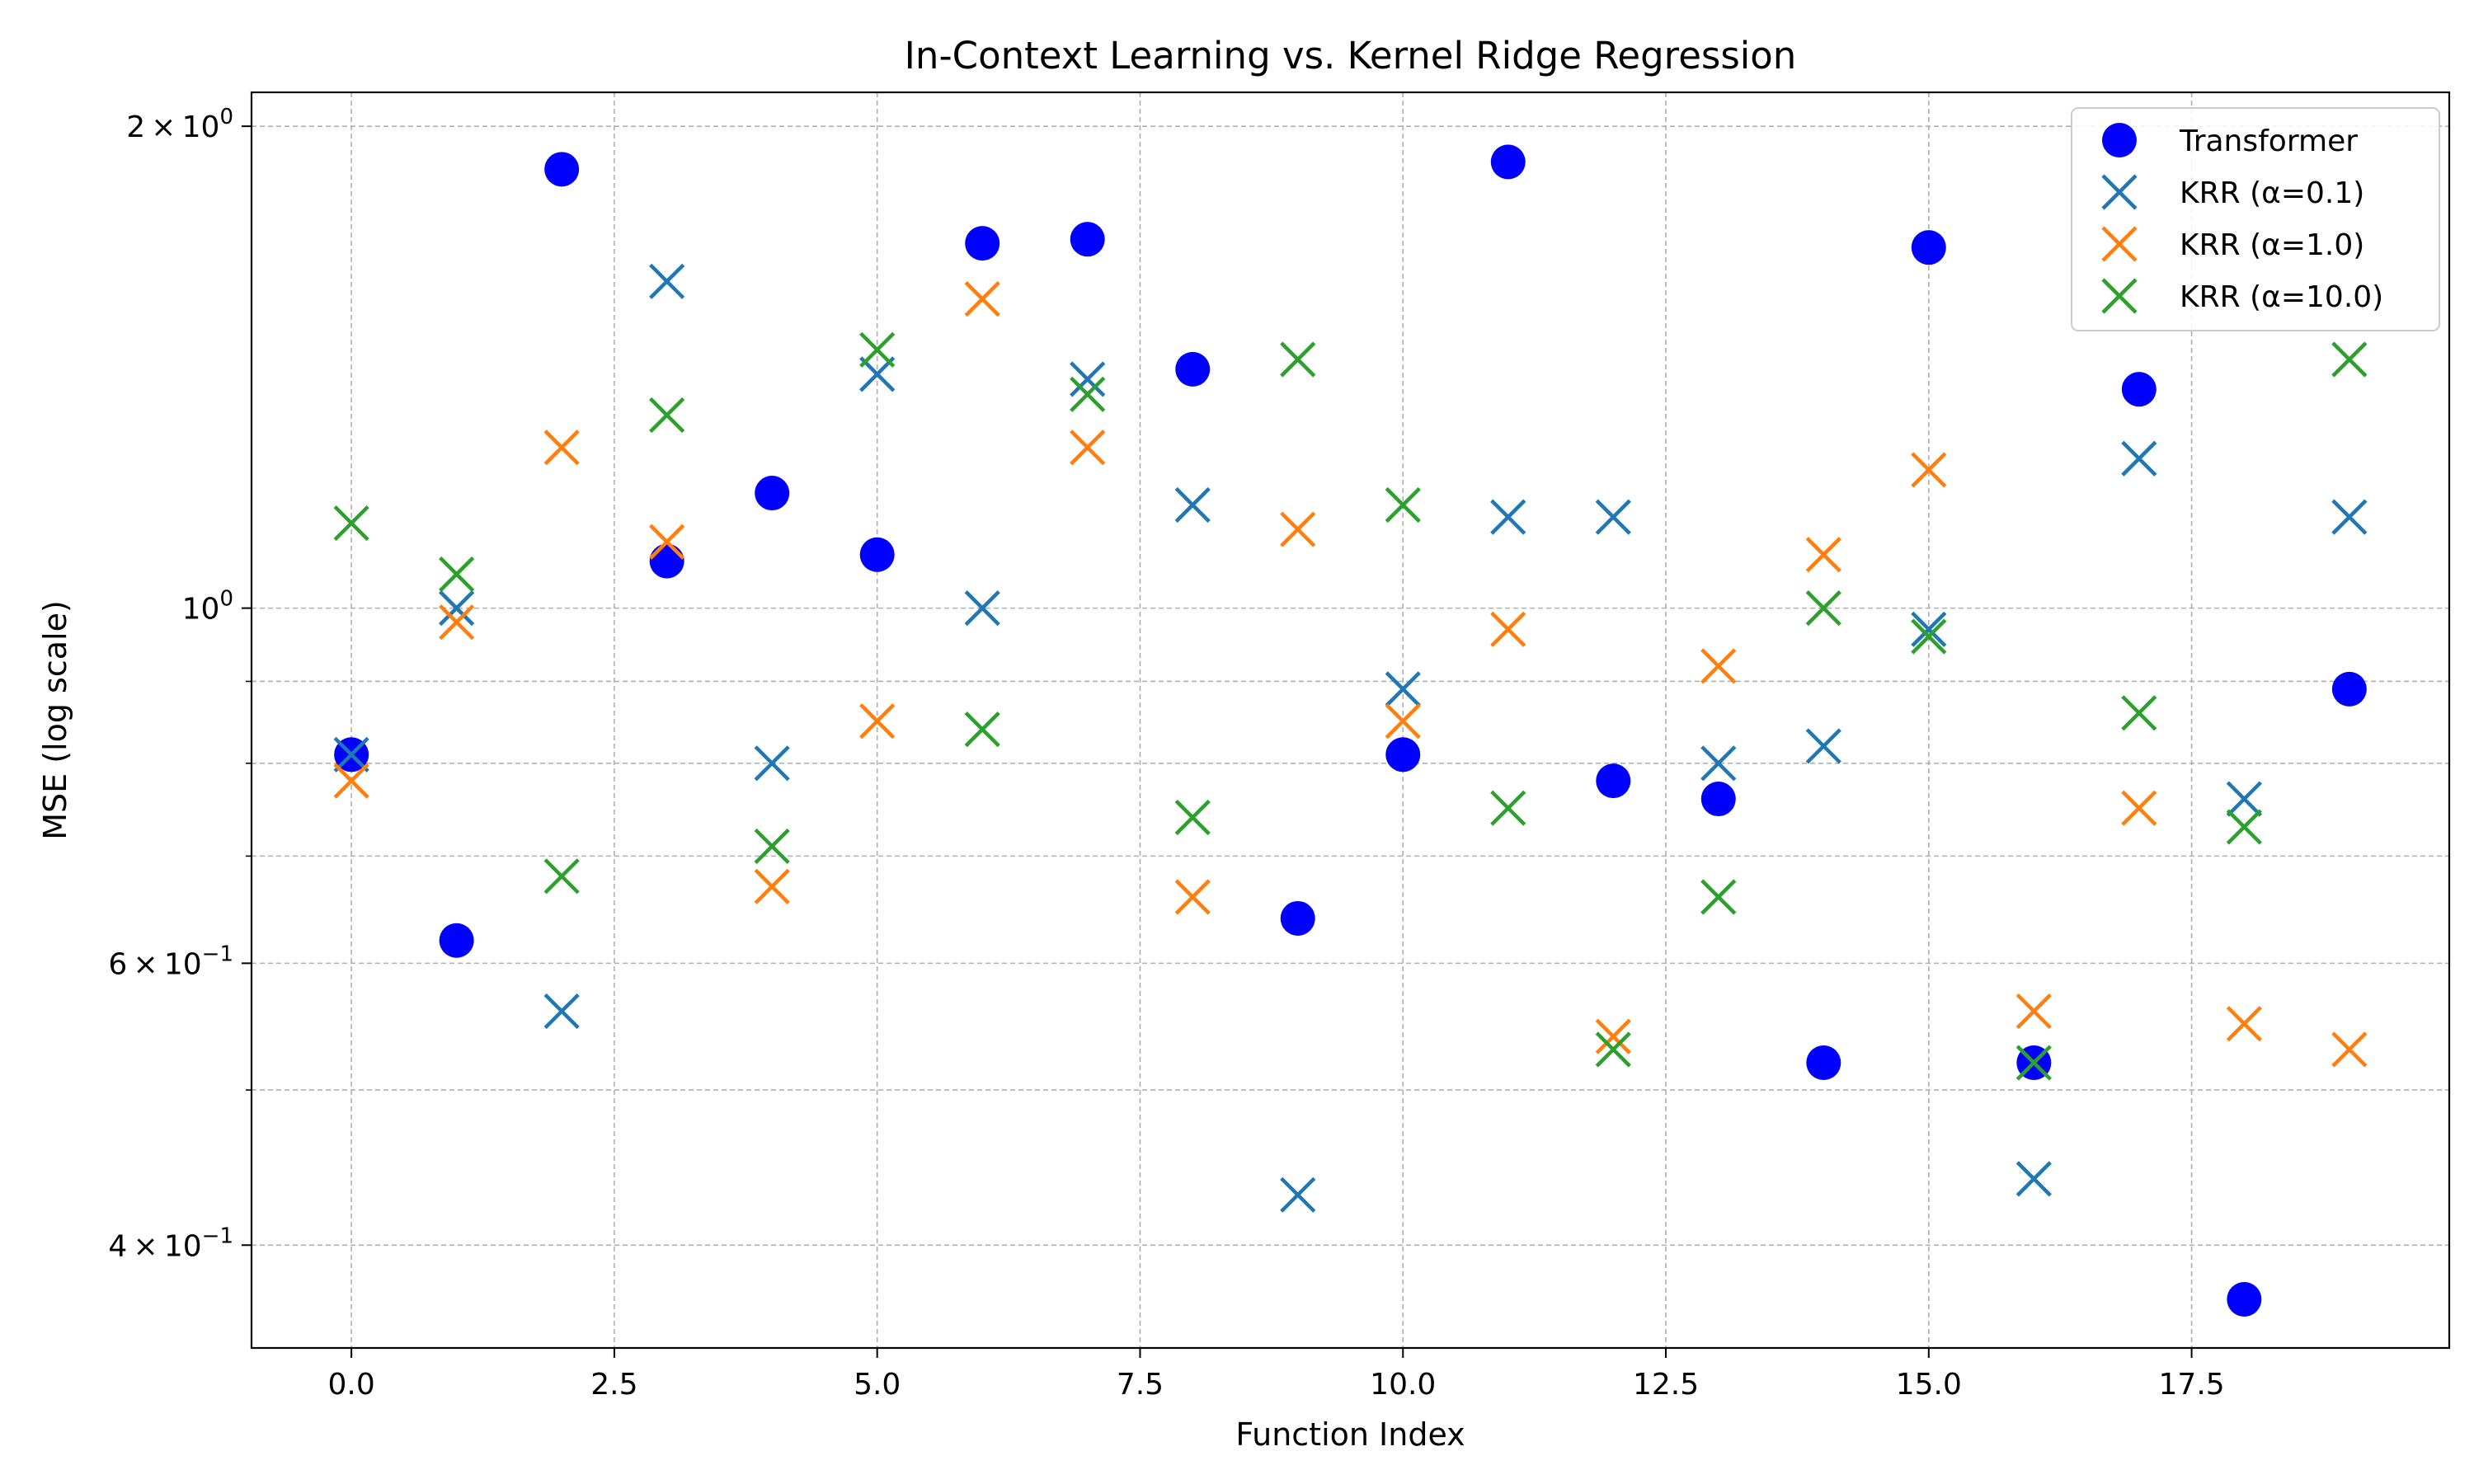 Image resolution: width=2474 pixels, height=1484 pixels. What do you see at coordinates (207, 607) in the screenshot?
I see `y-tick-label: 100` at bounding box center [207, 607].